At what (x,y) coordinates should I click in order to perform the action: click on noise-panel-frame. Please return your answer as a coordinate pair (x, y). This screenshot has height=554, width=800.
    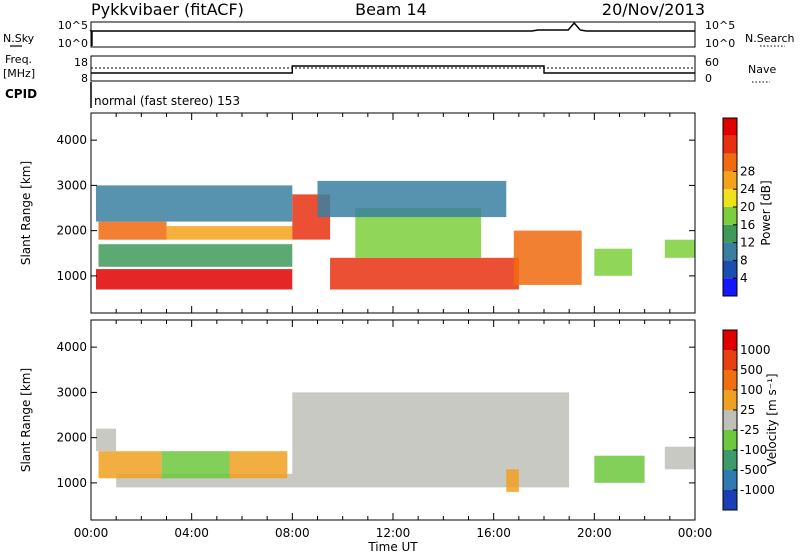
    Looking at the image, I should click on (393, 34).